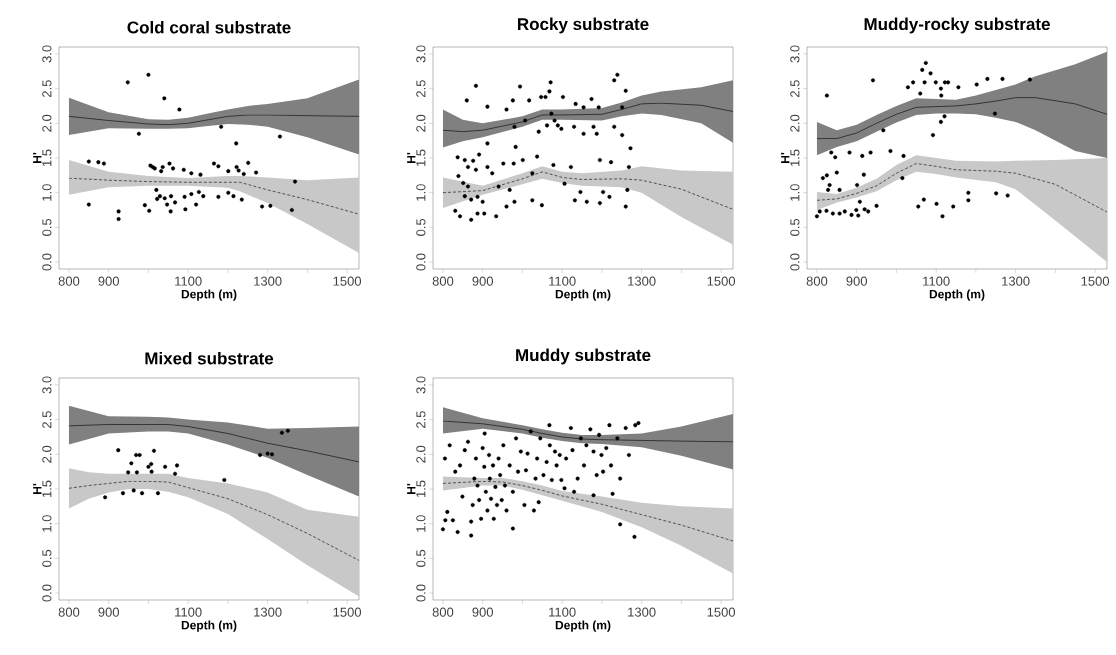  I want to click on chart-title: Cold coral substrate, so click(209, 27).